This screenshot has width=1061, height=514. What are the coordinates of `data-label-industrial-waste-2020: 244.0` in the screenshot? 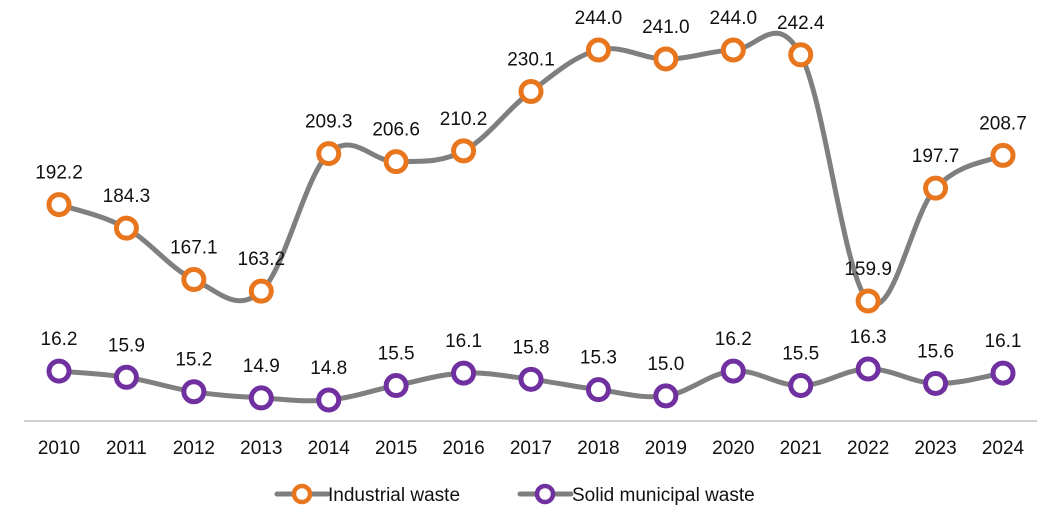 It's located at (734, 18).